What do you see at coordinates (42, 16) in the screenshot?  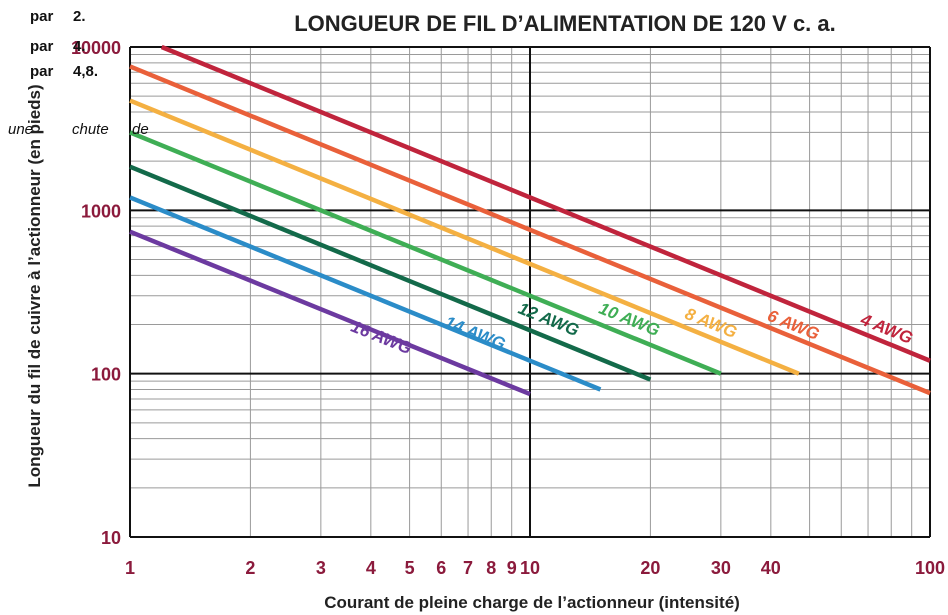 I see `overlay-par-1: par` at bounding box center [42, 16].